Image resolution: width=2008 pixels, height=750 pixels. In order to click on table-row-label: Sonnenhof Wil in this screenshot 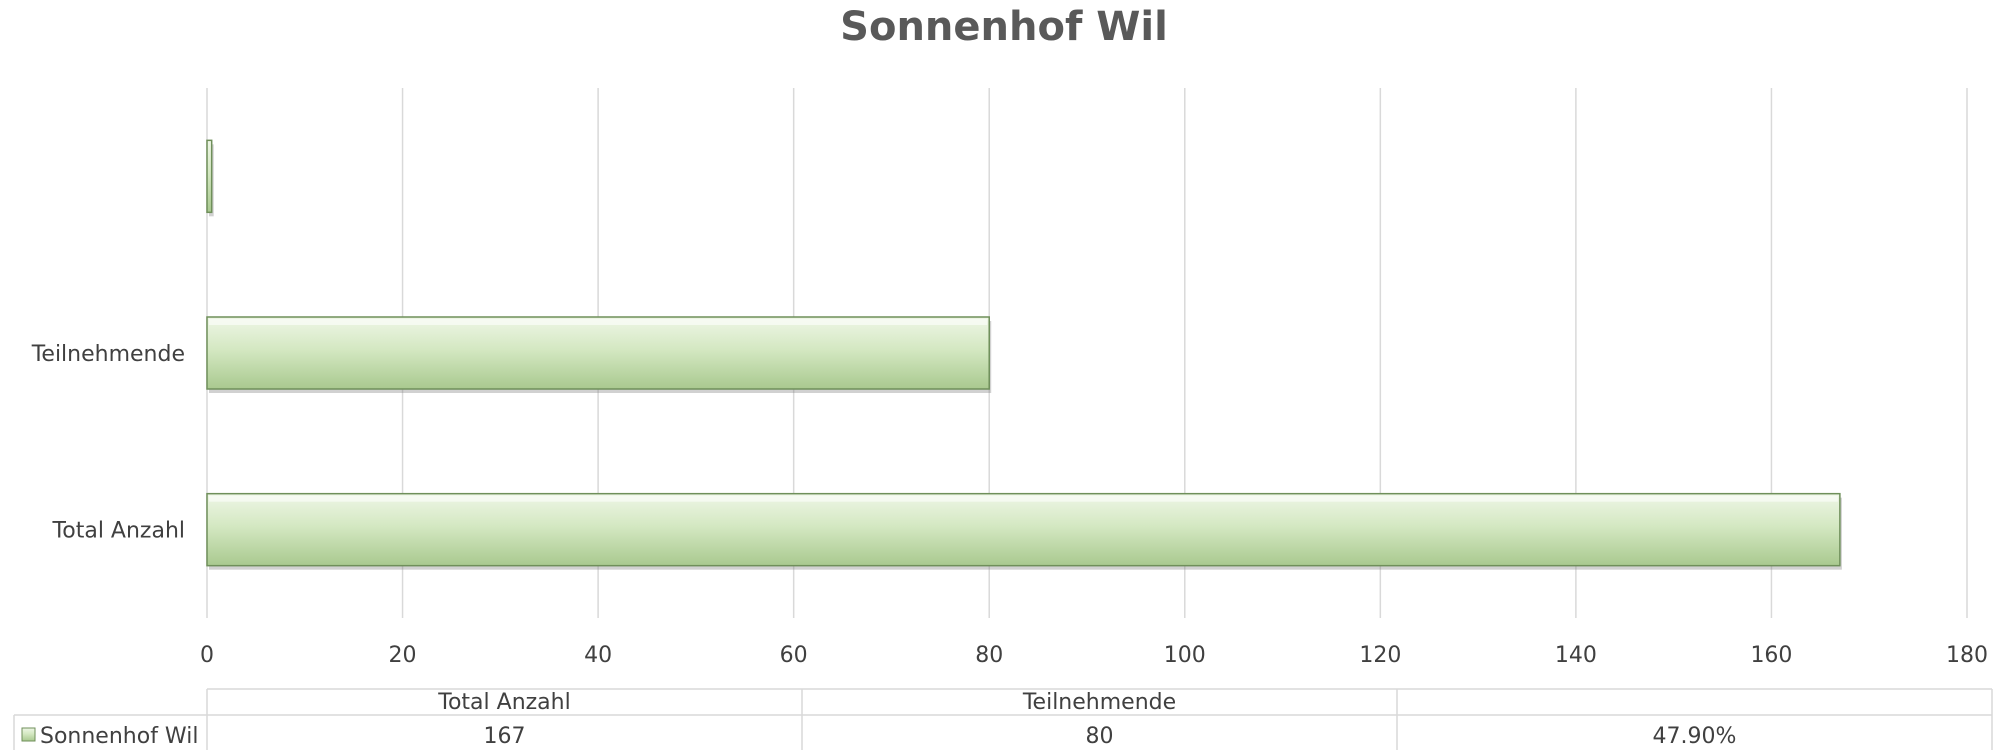, I will do `click(119, 736)`.